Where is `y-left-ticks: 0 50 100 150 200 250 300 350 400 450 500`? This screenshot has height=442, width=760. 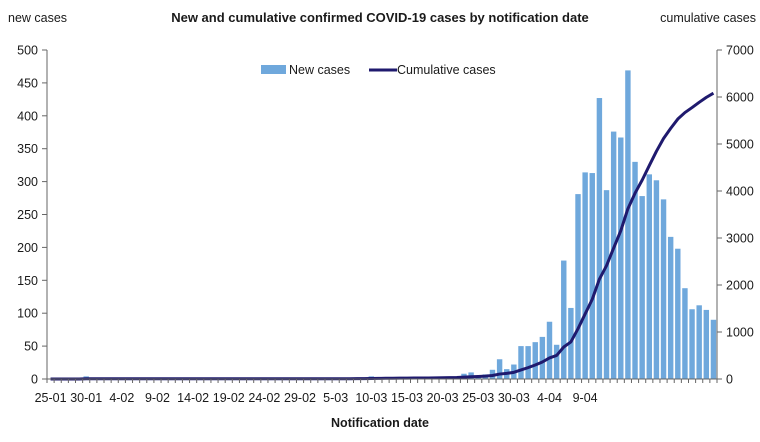 y-left-ticks: 0 50 100 150 200 250 300 350 400 450 500 is located at coordinates (32, 215).